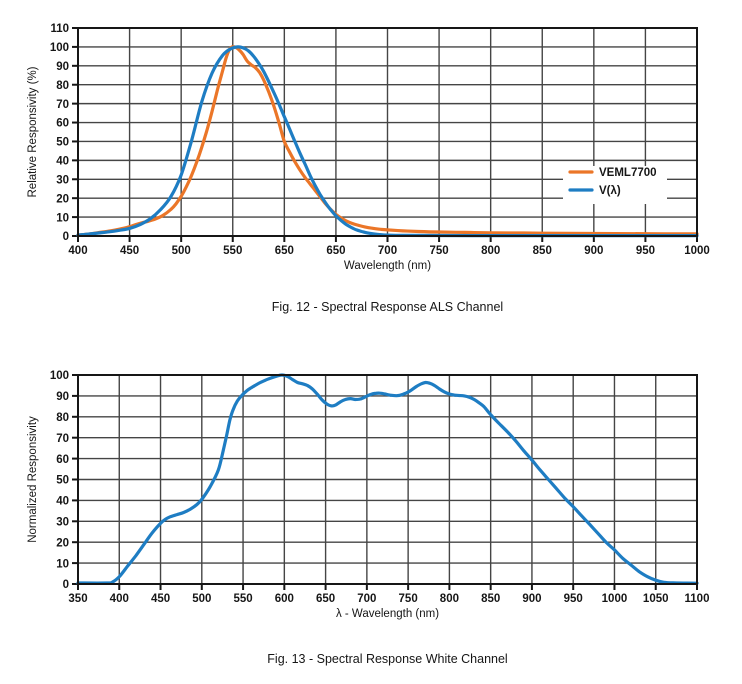  What do you see at coordinates (387, 307) in the screenshot?
I see `fig12-caption: Fig. 12 - Spectral Response ALS Channel` at bounding box center [387, 307].